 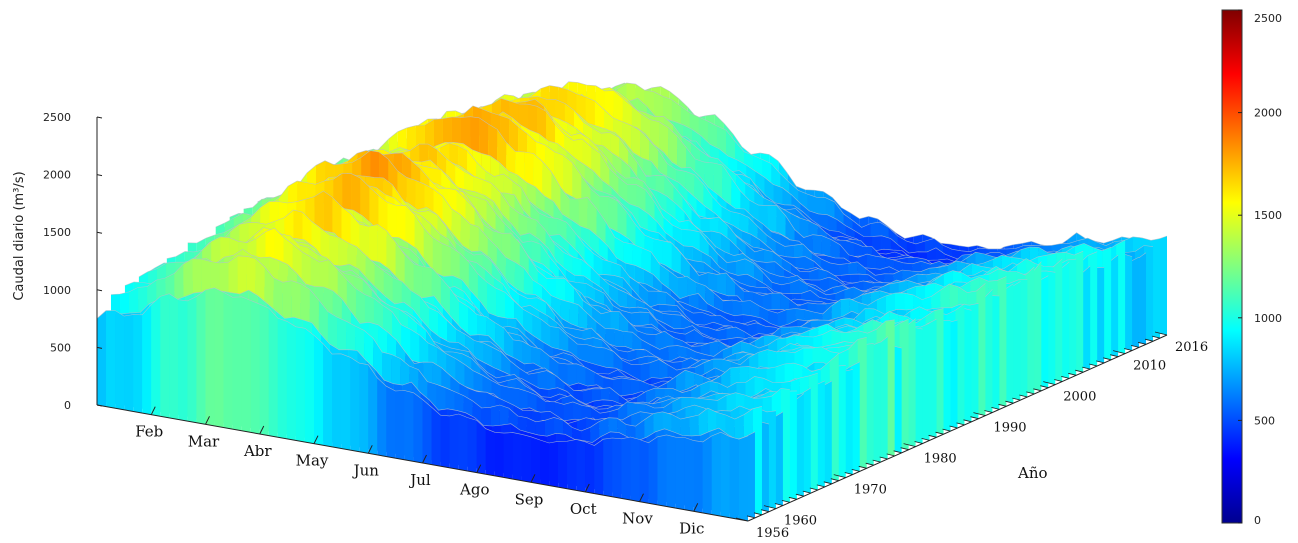 What do you see at coordinates (67, 405) in the screenshot?
I see `z-tick-label: 0` at bounding box center [67, 405].